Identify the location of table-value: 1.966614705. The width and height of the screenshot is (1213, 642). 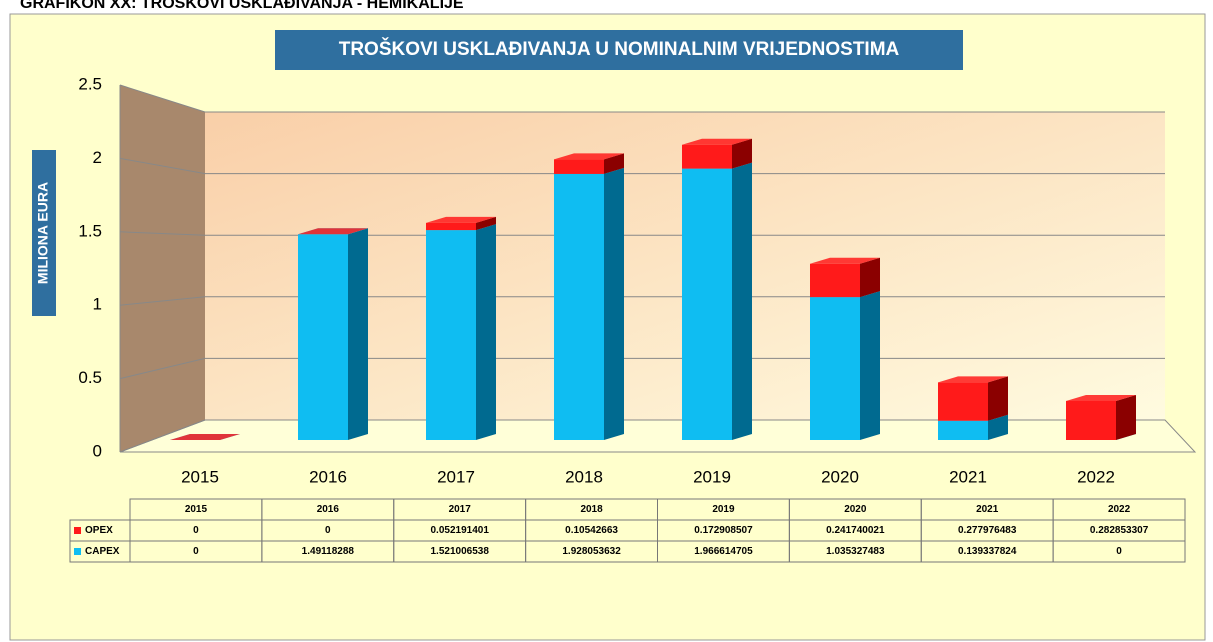
(723, 551).